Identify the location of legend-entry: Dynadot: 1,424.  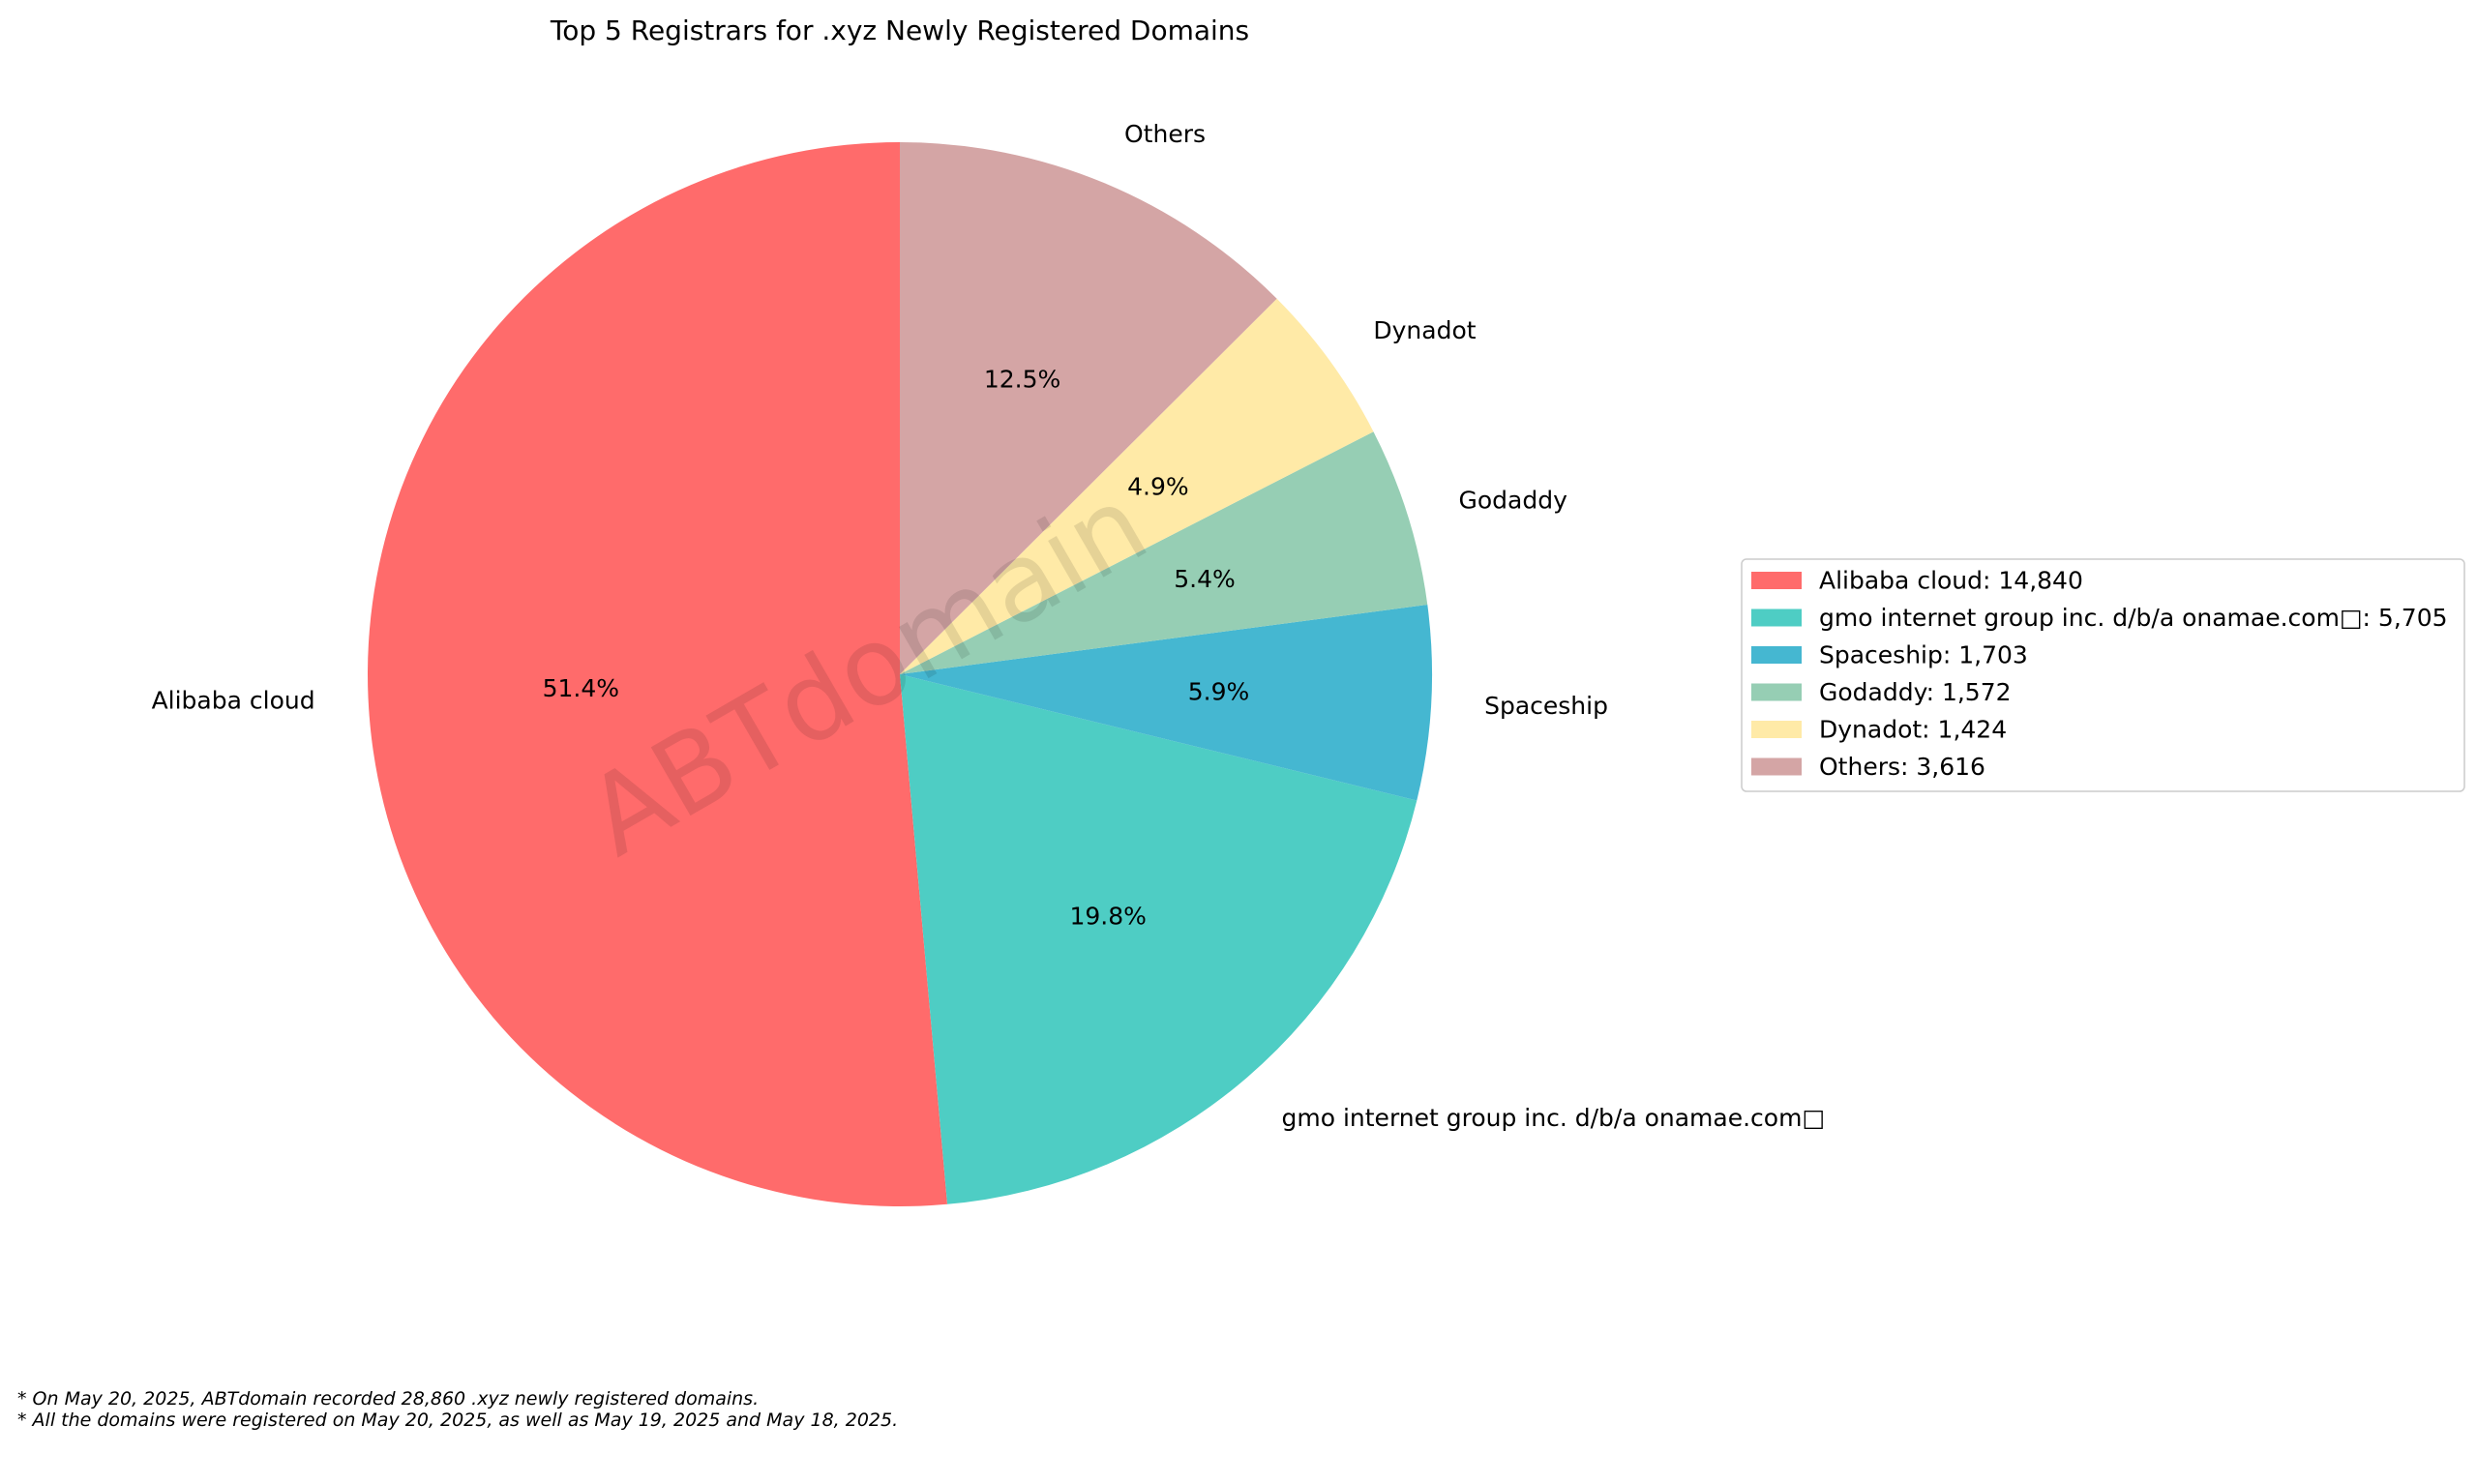
(1913, 730).